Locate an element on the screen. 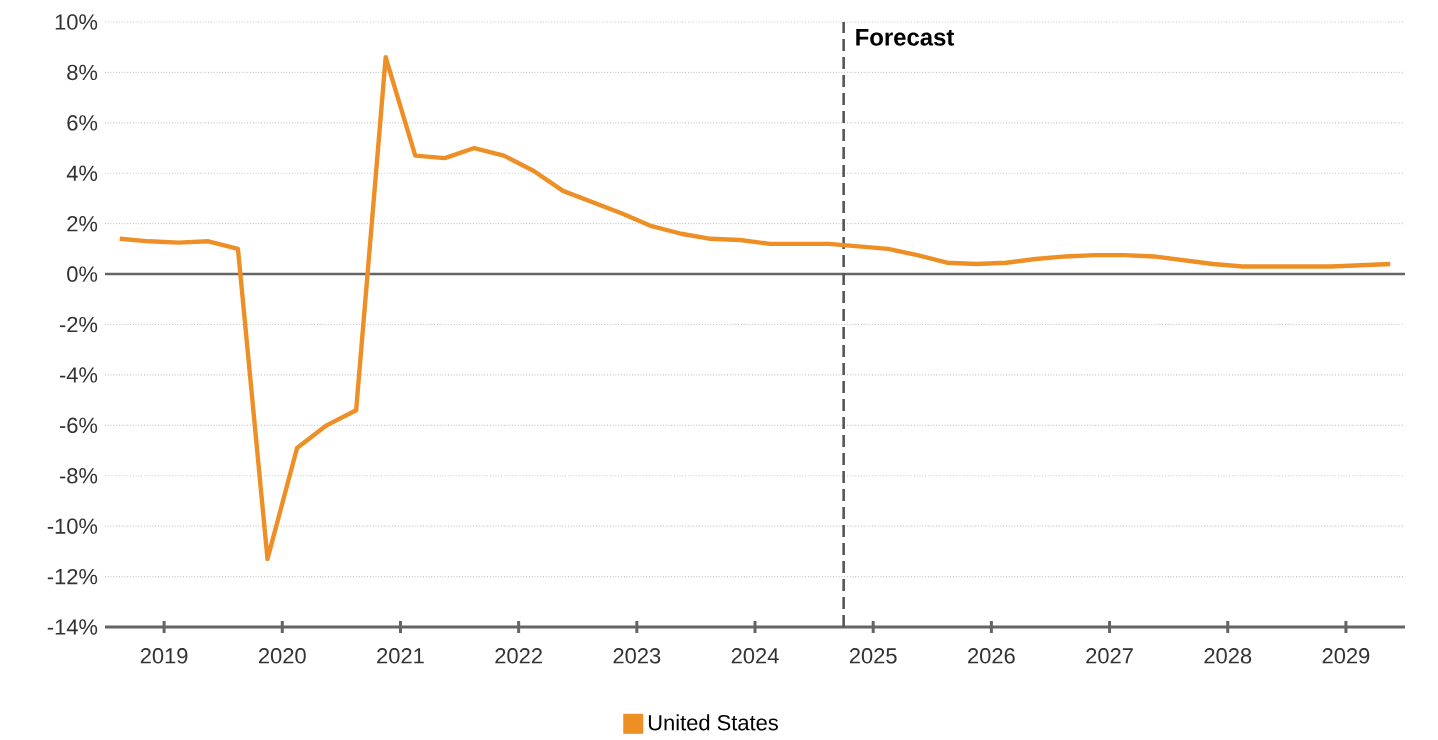 This screenshot has width=1438, height=740. y-tick-label: -8% is located at coordinates (78, 476).